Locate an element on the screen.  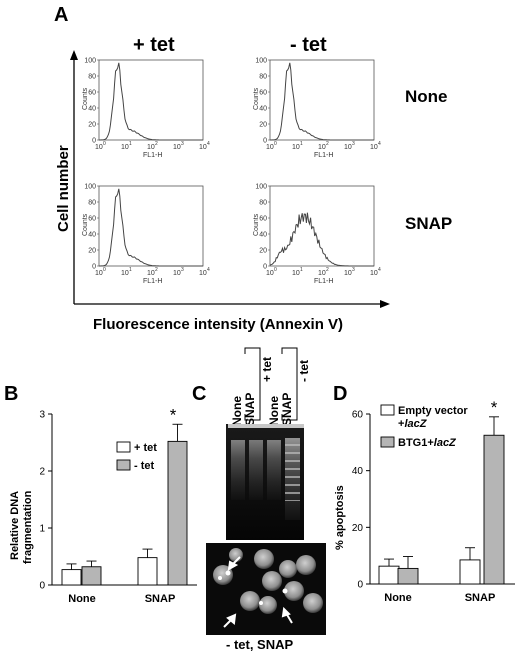
col-header-plus-tet: + tet is located at coordinates (154, 45).